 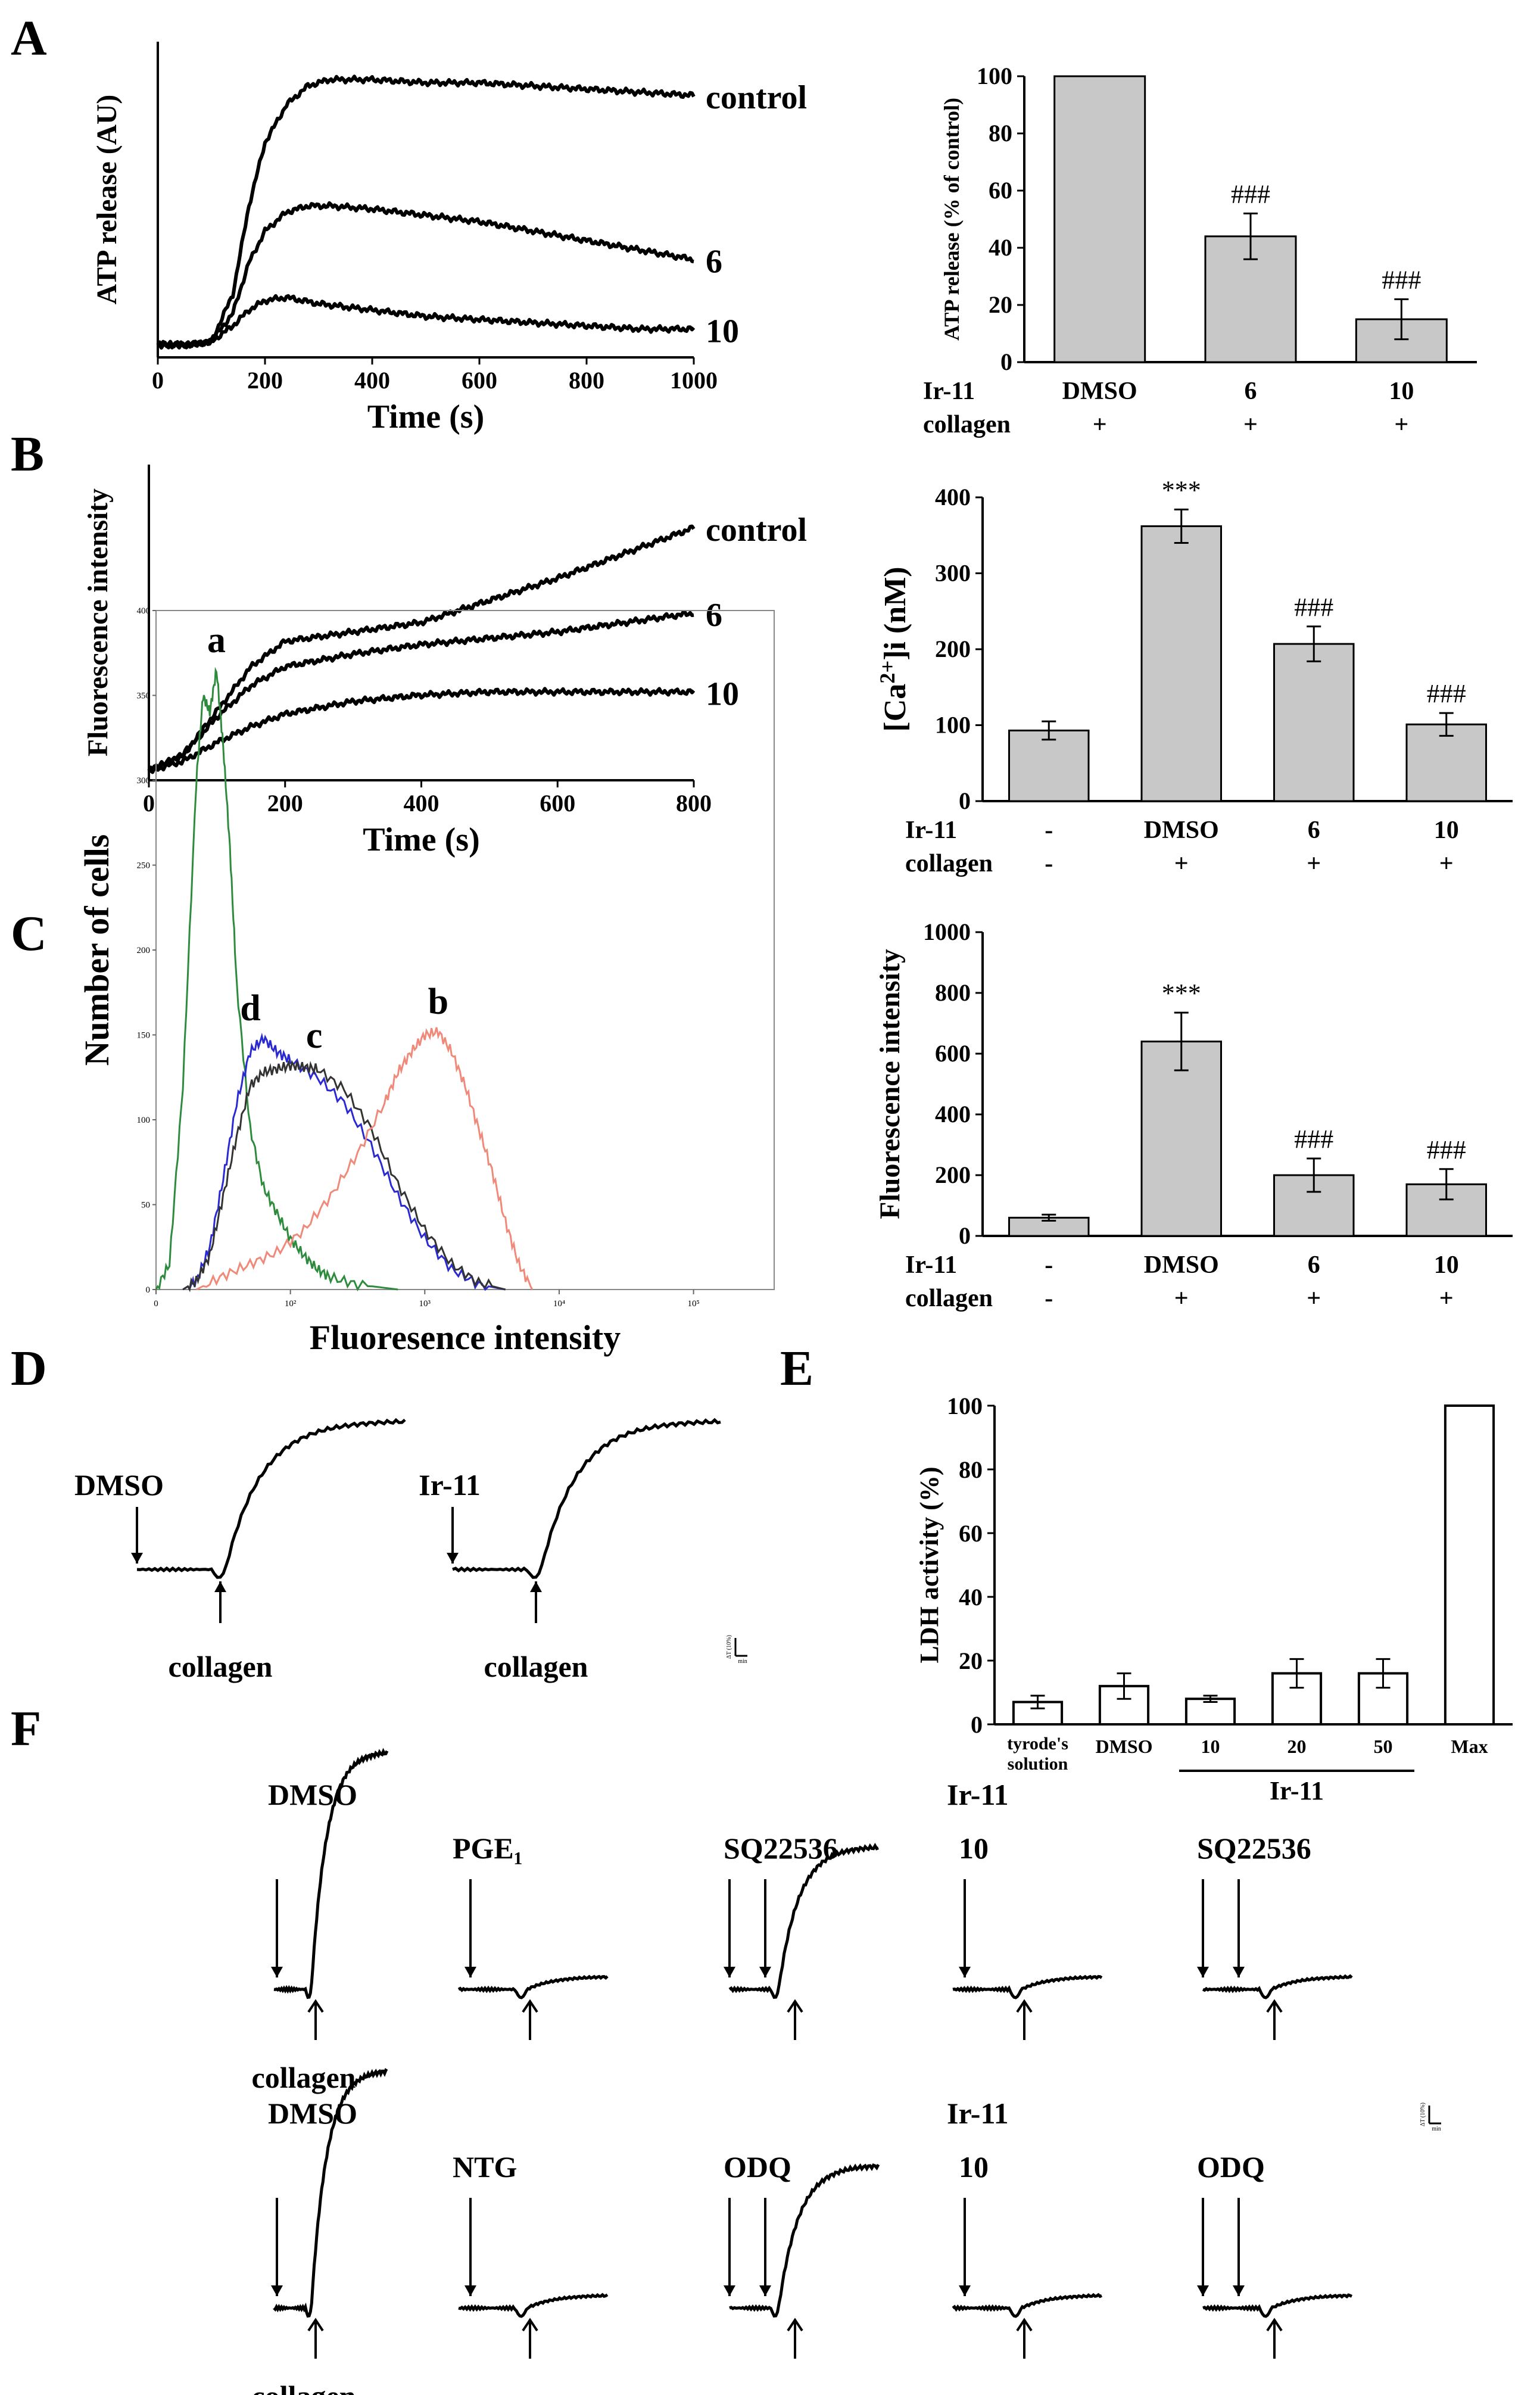 What do you see at coordinates (312, 2113) in the screenshot?
I see `drug-label: DMSO` at bounding box center [312, 2113].